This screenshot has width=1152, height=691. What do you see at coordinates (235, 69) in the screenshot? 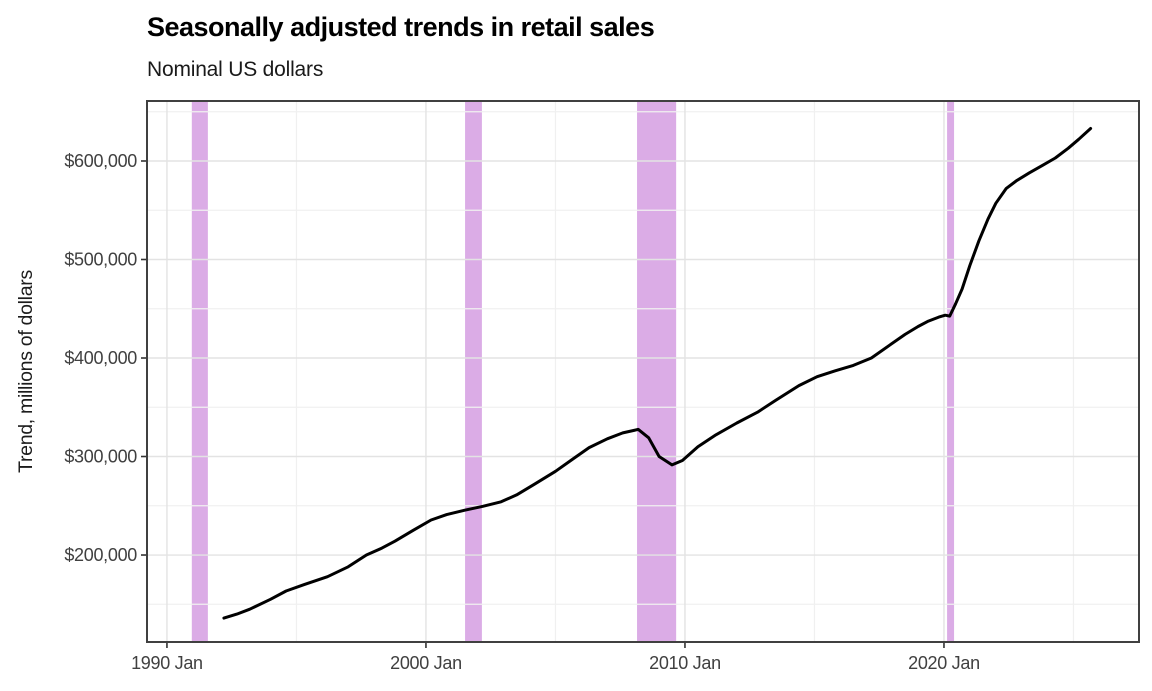
I see `chart-subtitle: Nominal US dollars` at bounding box center [235, 69].